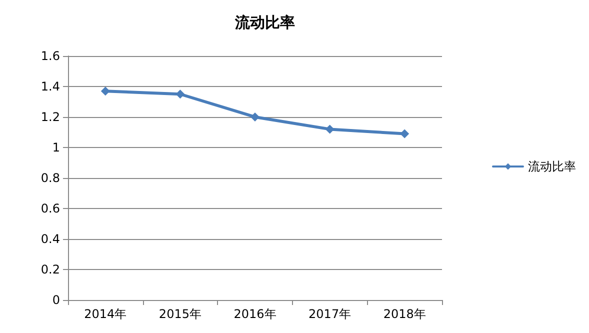 The width and height of the screenshot is (589, 333). What do you see at coordinates (56, 300) in the screenshot?
I see `y-tick-label: 0` at bounding box center [56, 300].